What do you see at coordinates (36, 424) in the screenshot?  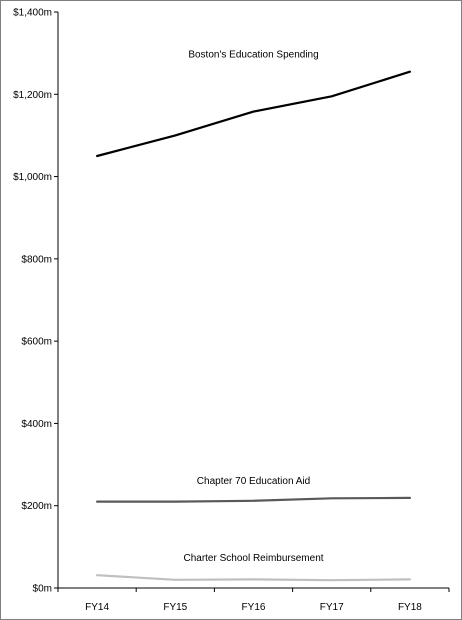 I see `y-tick-label: $400m` at bounding box center [36, 424].